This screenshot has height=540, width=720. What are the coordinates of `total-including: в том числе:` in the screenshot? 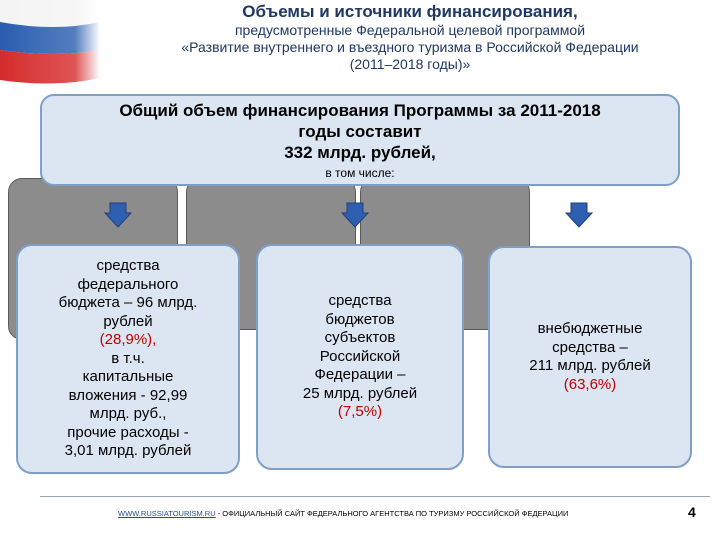 It's located at (360, 173).